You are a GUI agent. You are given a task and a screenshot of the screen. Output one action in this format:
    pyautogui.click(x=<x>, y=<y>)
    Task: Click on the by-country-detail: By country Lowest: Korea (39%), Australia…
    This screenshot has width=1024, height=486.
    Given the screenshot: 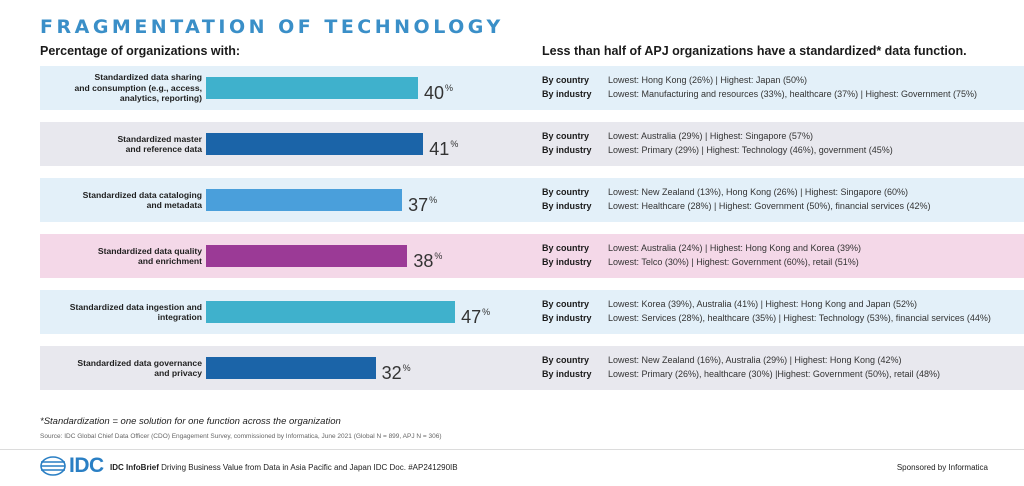 What is the action you would take?
    pyautogui.click(x=729, y=304)
    